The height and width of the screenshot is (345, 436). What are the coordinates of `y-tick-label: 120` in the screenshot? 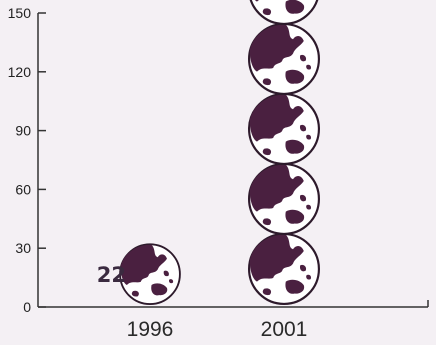 It's located at (20, 72).